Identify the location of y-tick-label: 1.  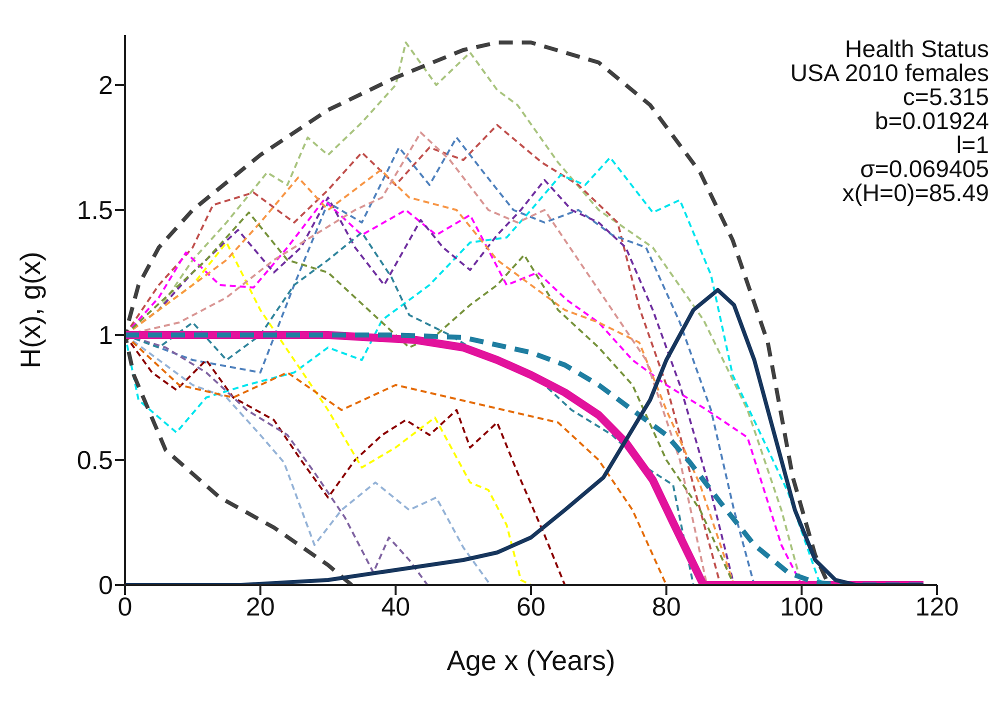
(105, 335).